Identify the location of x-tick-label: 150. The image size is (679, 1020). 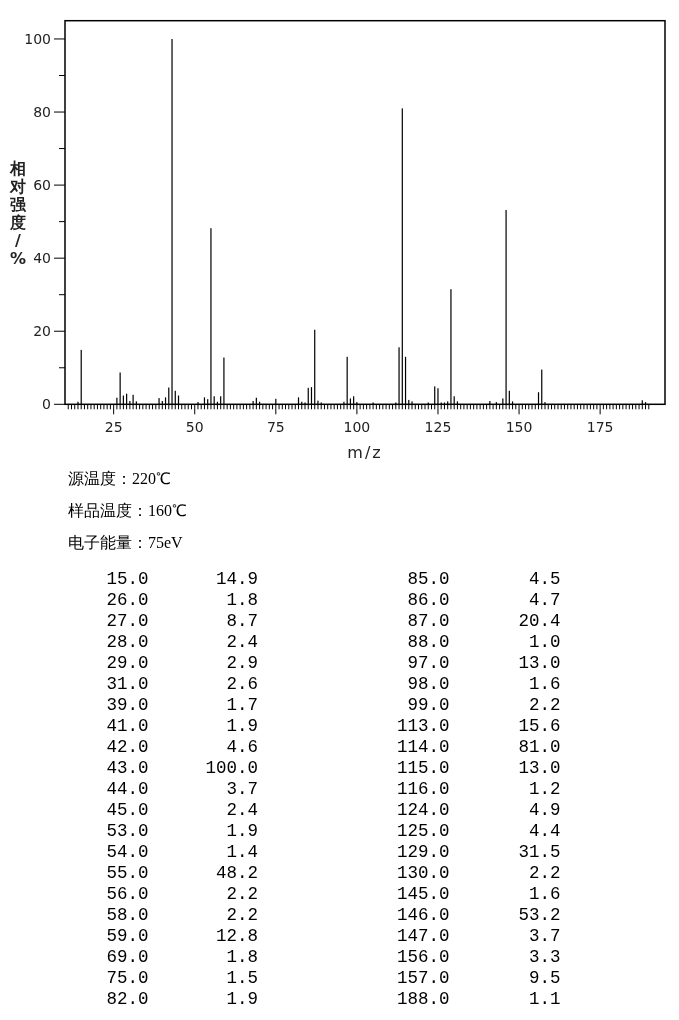
(519, 427).